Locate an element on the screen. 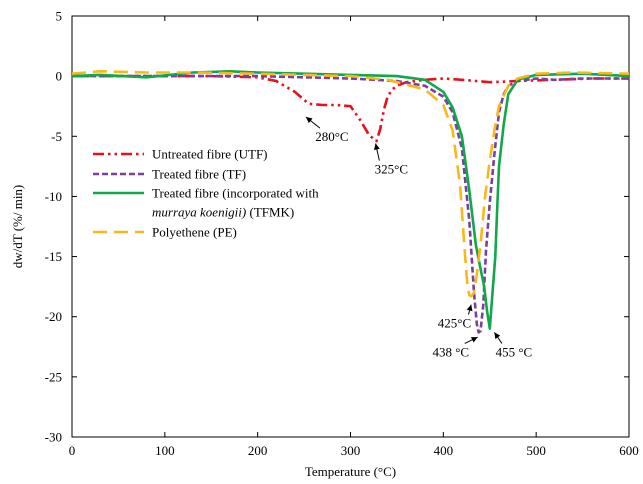 This screenshot has width=643, height=484. annotation-label: 325°C is located at coordinates (391, 169).